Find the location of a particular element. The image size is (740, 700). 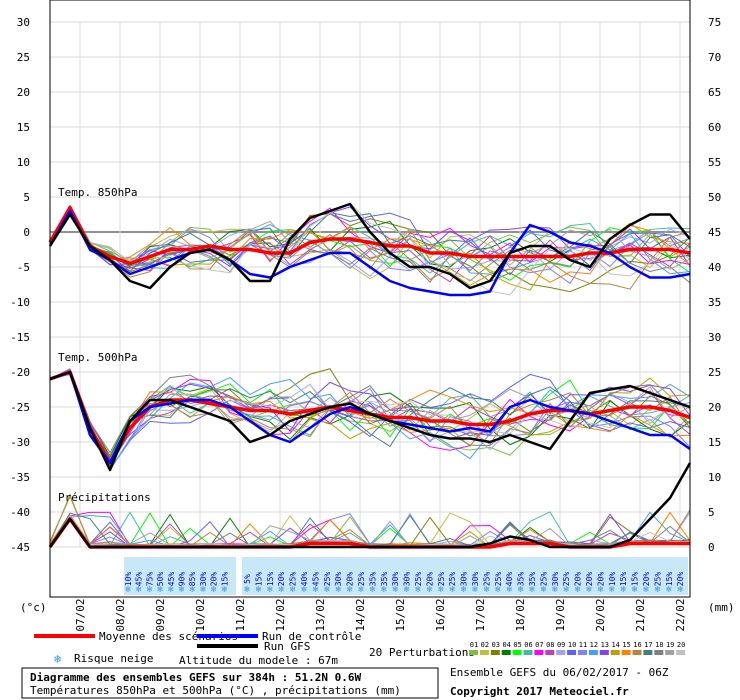

perturbation-09-t500 is located at coordinates (370, 419).